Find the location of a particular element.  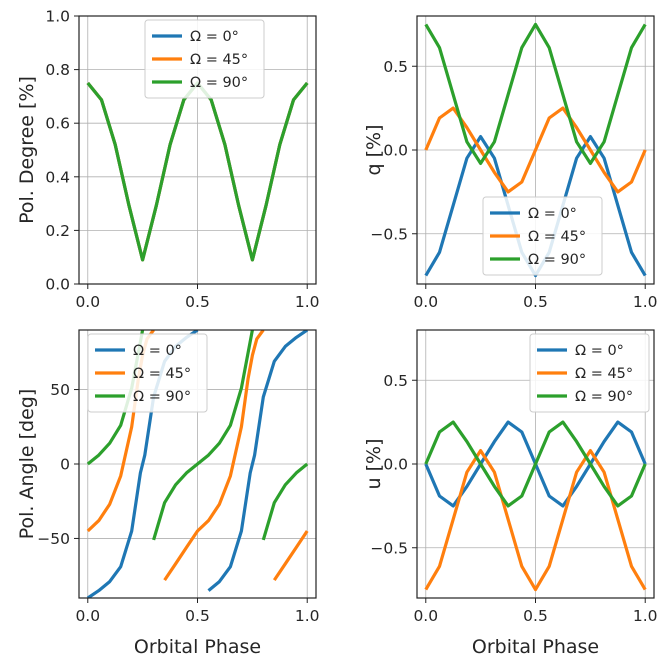

y-axis-label: Pol. Angle [deg] is located at coordinates (27, 464).